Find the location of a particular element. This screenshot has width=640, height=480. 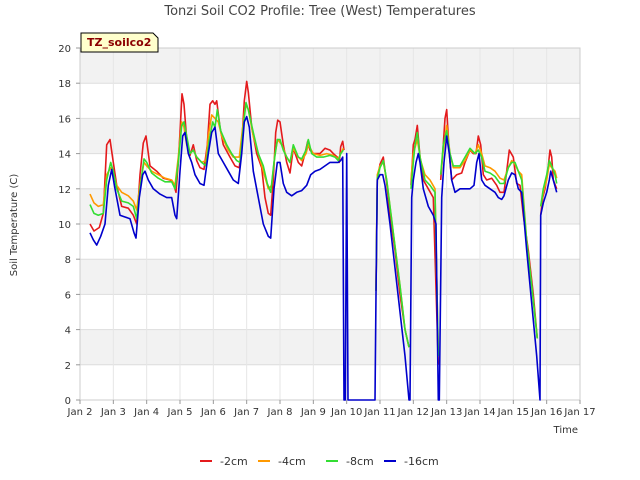

legend-label: -4cm is located at coordinates (292, 461).